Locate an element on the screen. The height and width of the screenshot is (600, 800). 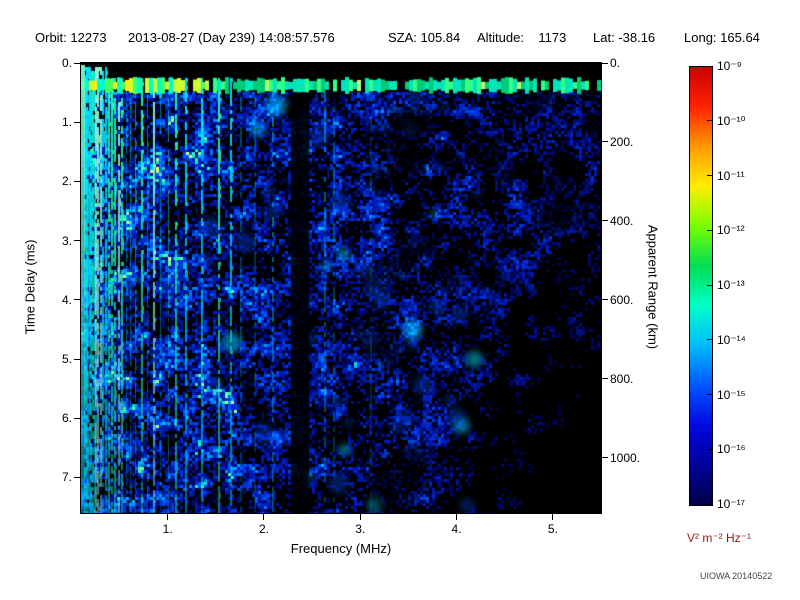
y-tick-label-right: 600. is located at coordinates (622, 299).